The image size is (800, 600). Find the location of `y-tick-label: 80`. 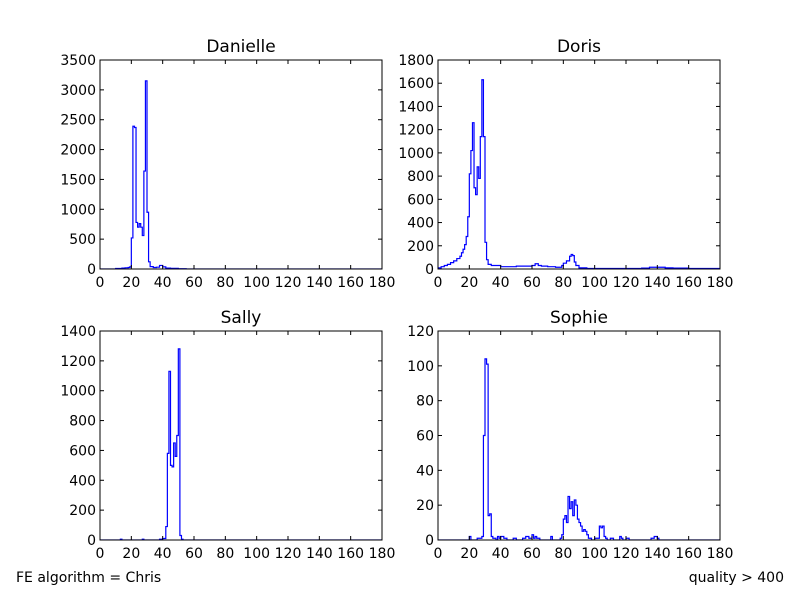

y-tick-label: 80 is located at coordinates (425, 402).